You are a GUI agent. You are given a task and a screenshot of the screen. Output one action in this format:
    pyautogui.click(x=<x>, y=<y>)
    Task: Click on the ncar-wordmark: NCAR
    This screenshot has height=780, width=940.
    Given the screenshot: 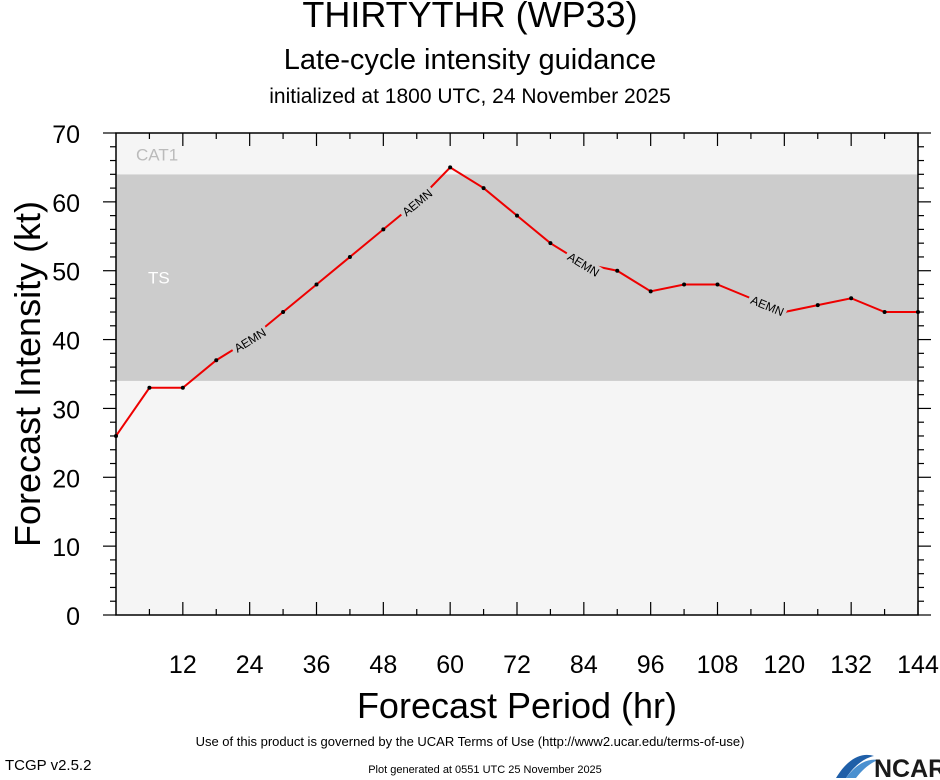 What is the action you would take?
    pyautogui.click(x=907, y=767)
    